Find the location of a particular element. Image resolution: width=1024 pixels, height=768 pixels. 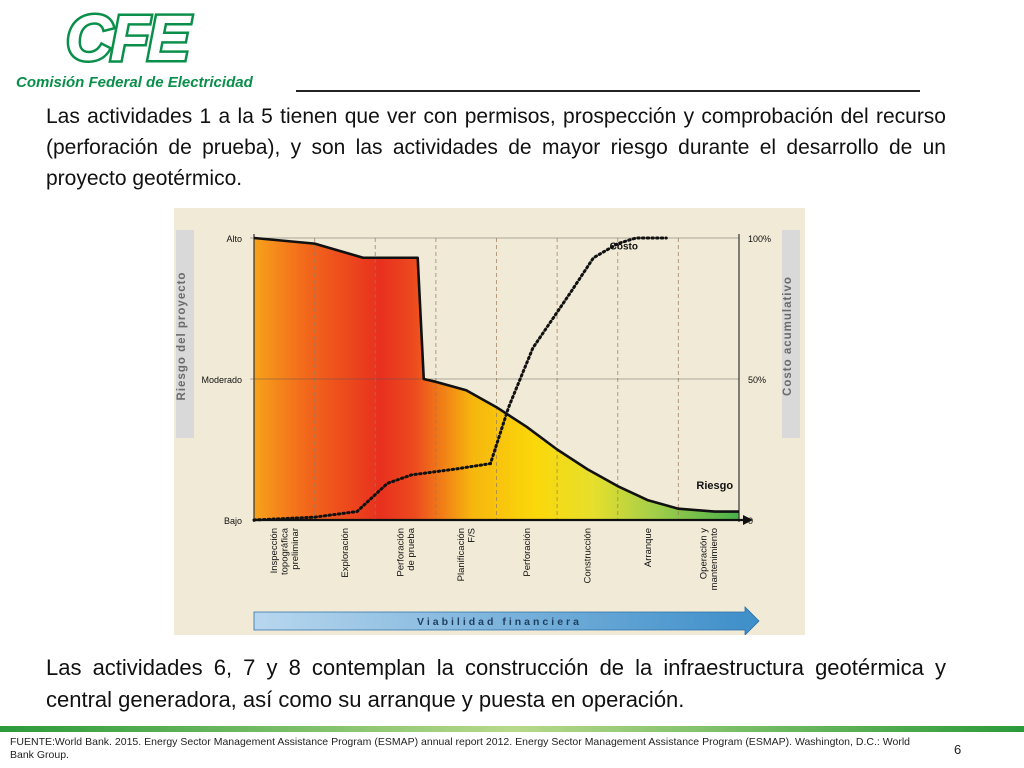

category-label: Operación y is located at coordinates (703, 553).